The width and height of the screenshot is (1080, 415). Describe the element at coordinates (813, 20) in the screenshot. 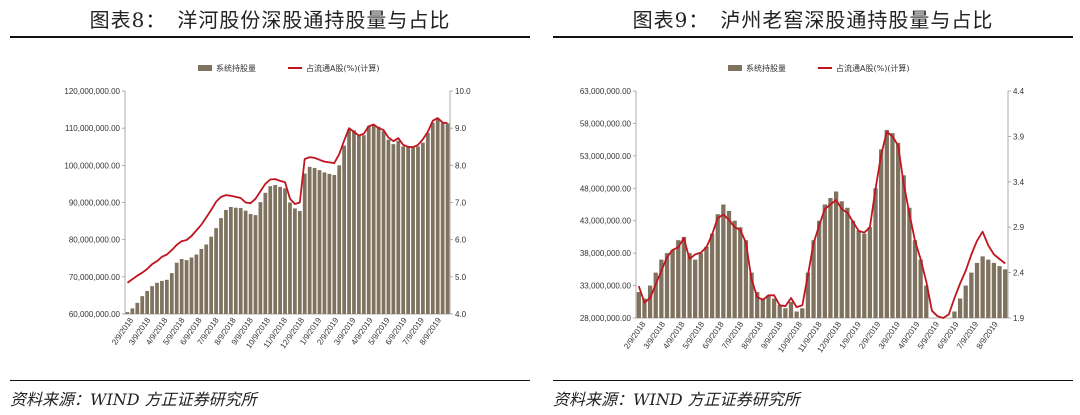

I see `figure-title: 图表9： 泸州老窖深股通持股量与占比` at that location.